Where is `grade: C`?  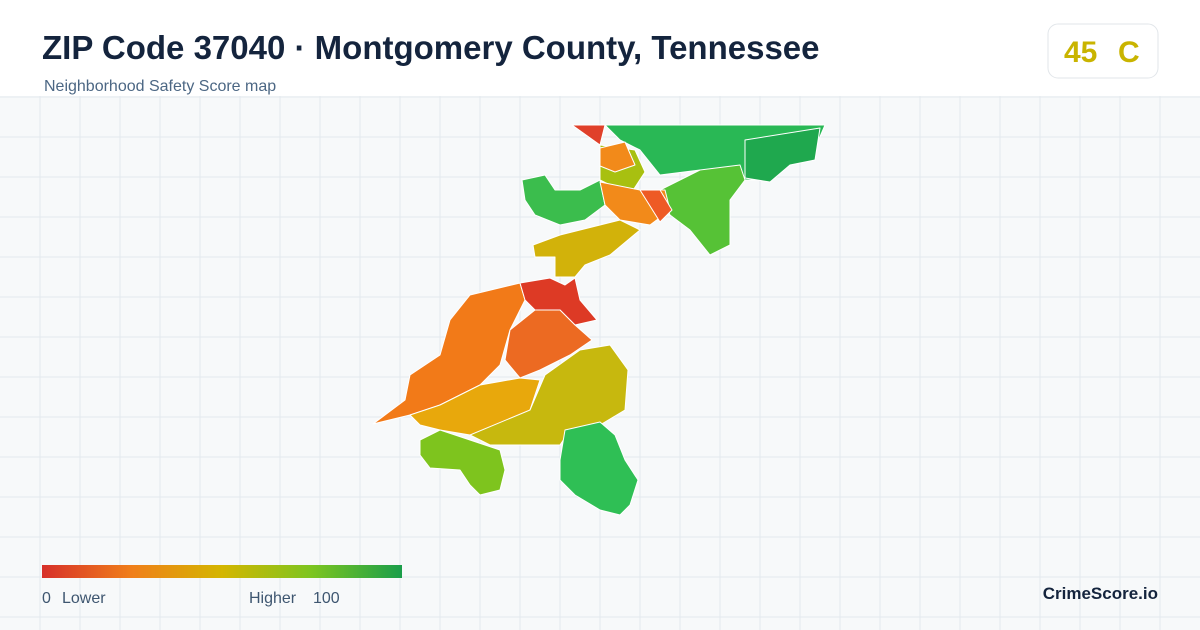
grade: C is located at coordinates (1129, 52).